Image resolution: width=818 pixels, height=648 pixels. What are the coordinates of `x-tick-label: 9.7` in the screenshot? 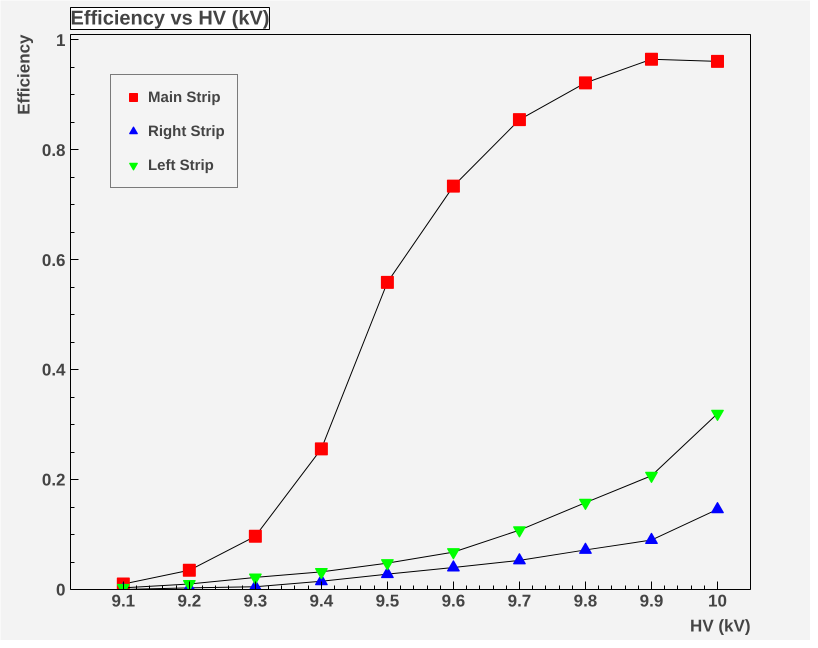 It's located at (520, 601).